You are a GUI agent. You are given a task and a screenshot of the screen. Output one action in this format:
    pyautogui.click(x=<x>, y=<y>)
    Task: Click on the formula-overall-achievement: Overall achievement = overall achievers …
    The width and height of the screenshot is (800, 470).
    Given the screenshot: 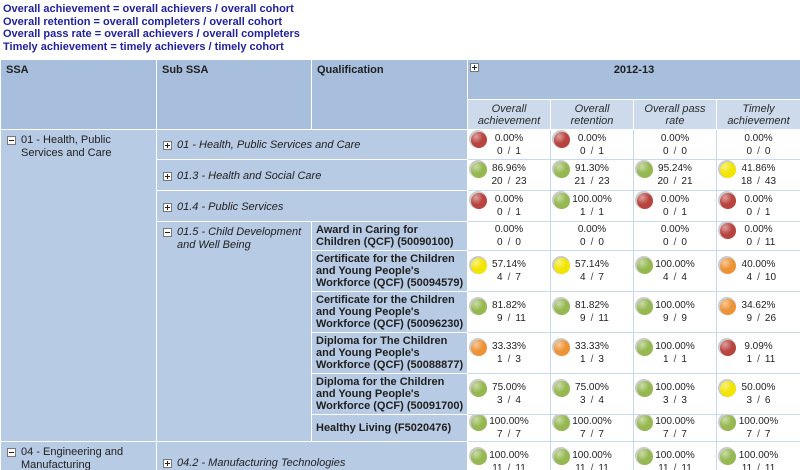 What is the action you would take?
    pyautogui.click(x=148, y=9)
    